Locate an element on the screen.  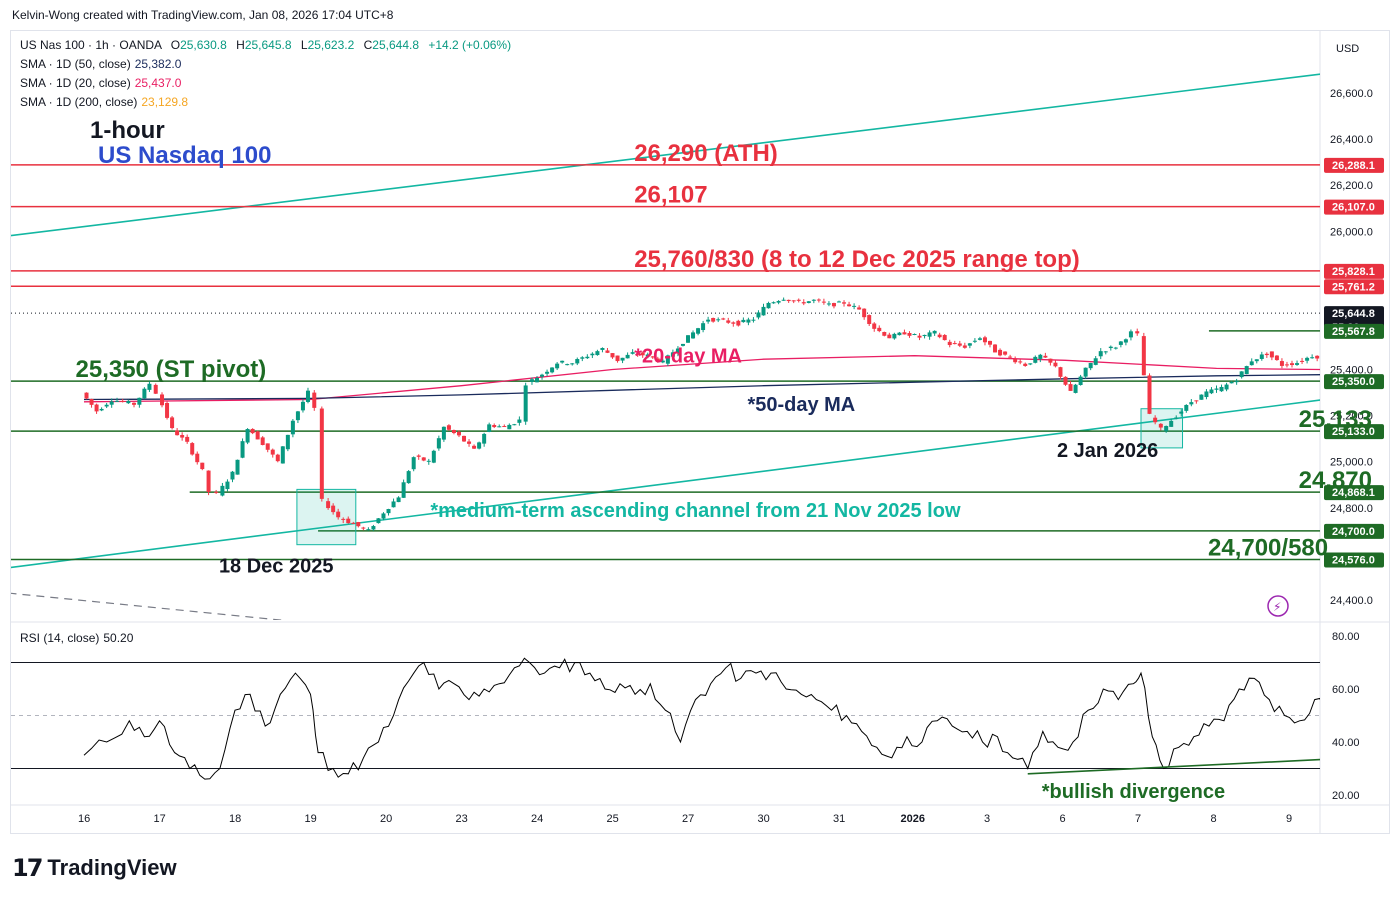
sma20-line is located at coordinates (741, 379).